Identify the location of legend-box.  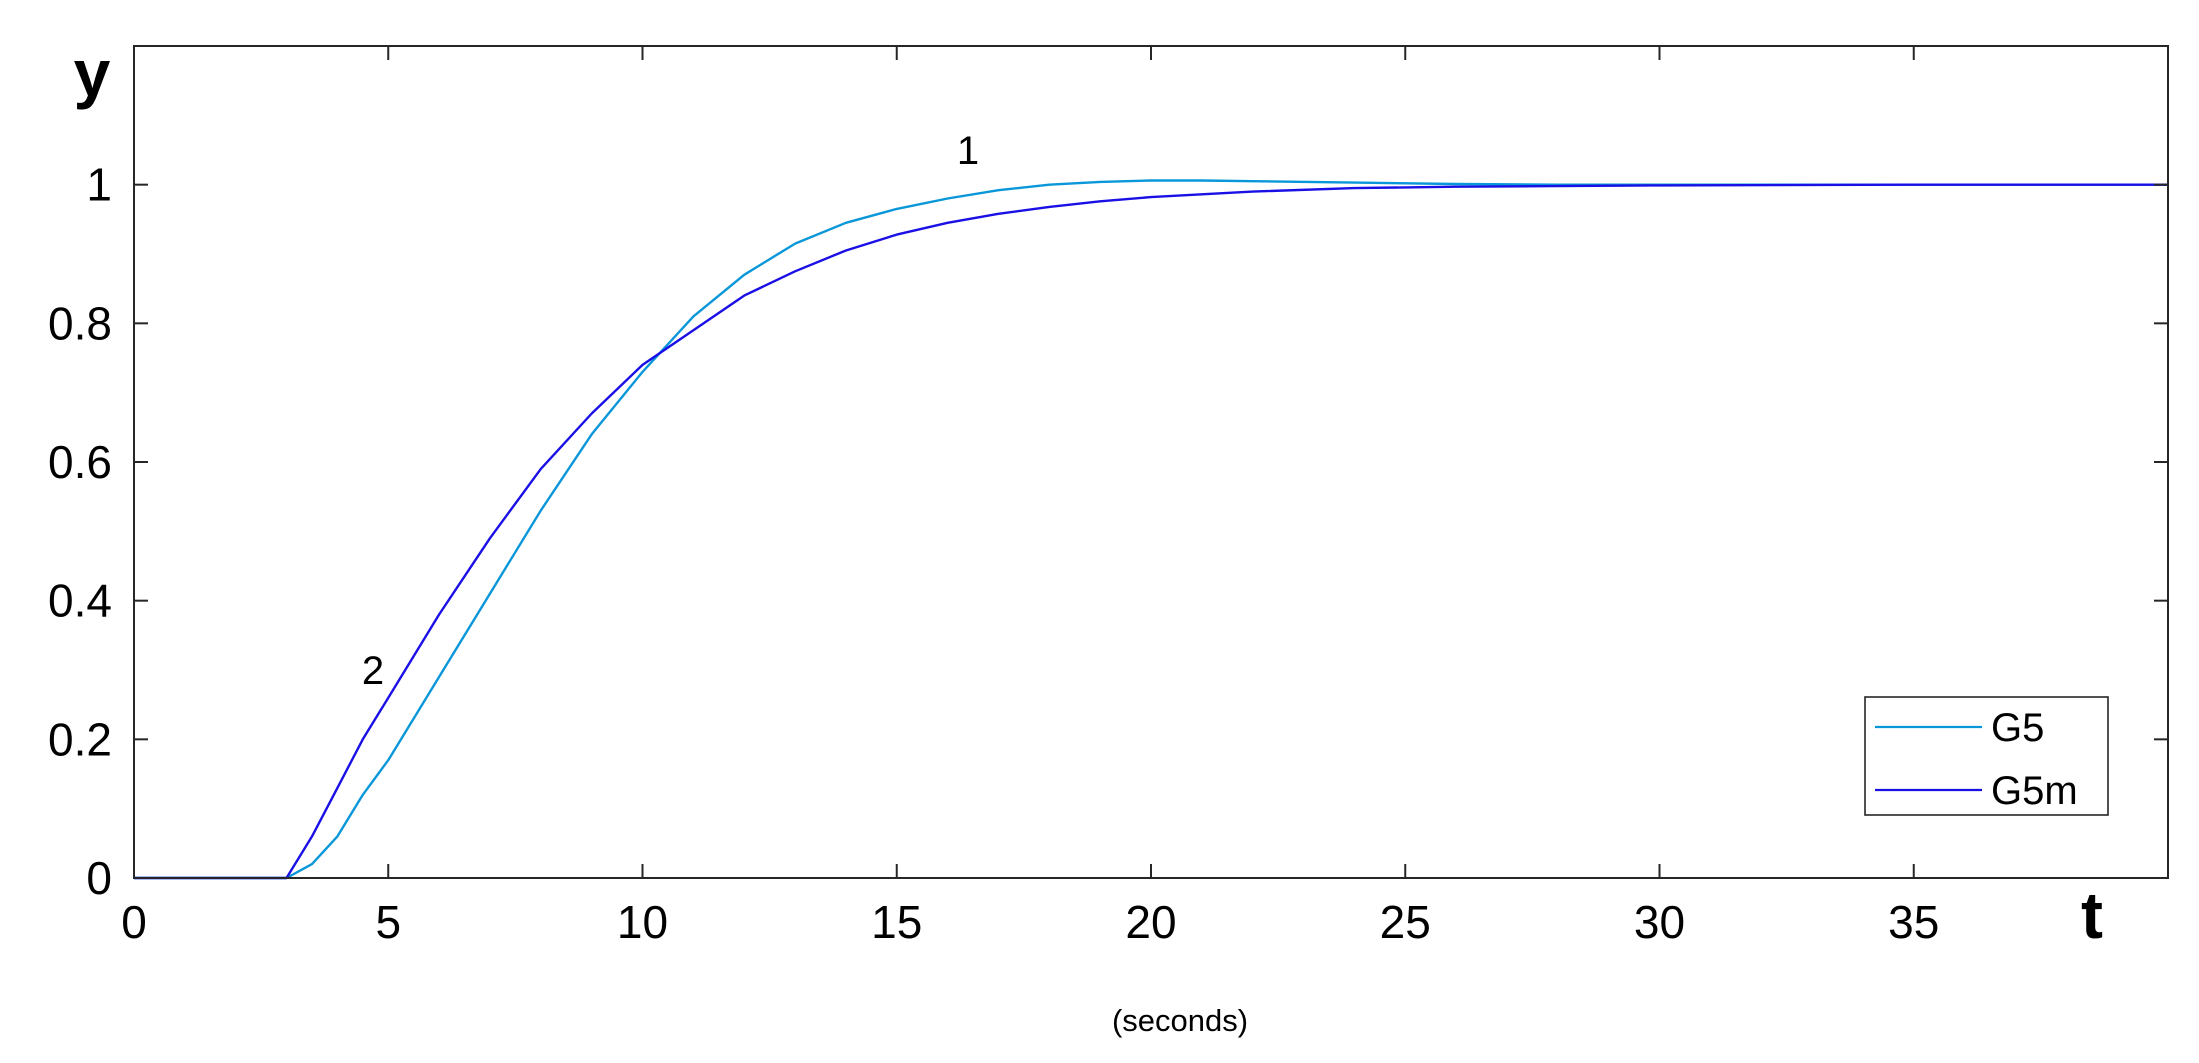
(1986, 756).